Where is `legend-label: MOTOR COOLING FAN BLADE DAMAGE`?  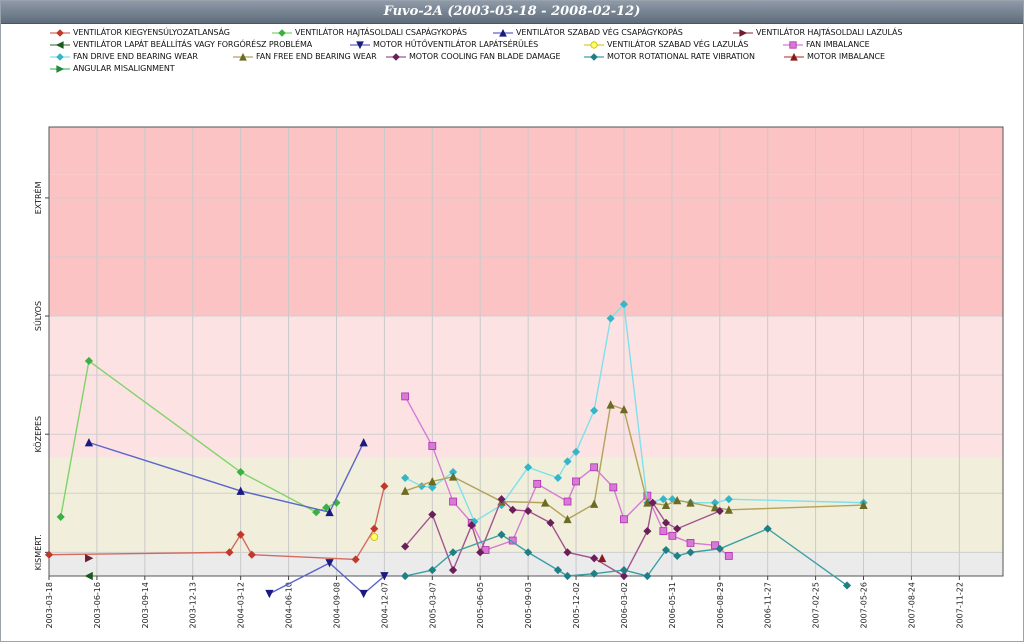 legend-label: MOTOR COOLING FAN BLADE DAMAGE is located at coordinates (485, 56).